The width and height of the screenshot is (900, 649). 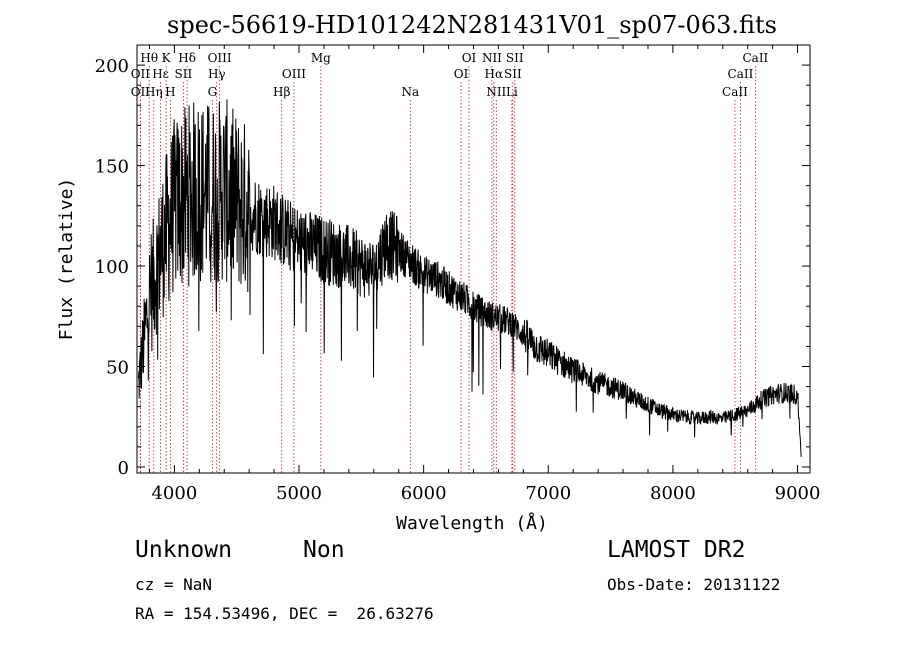 I want to click on line-marker-label: K, so click(x=167, y=58).